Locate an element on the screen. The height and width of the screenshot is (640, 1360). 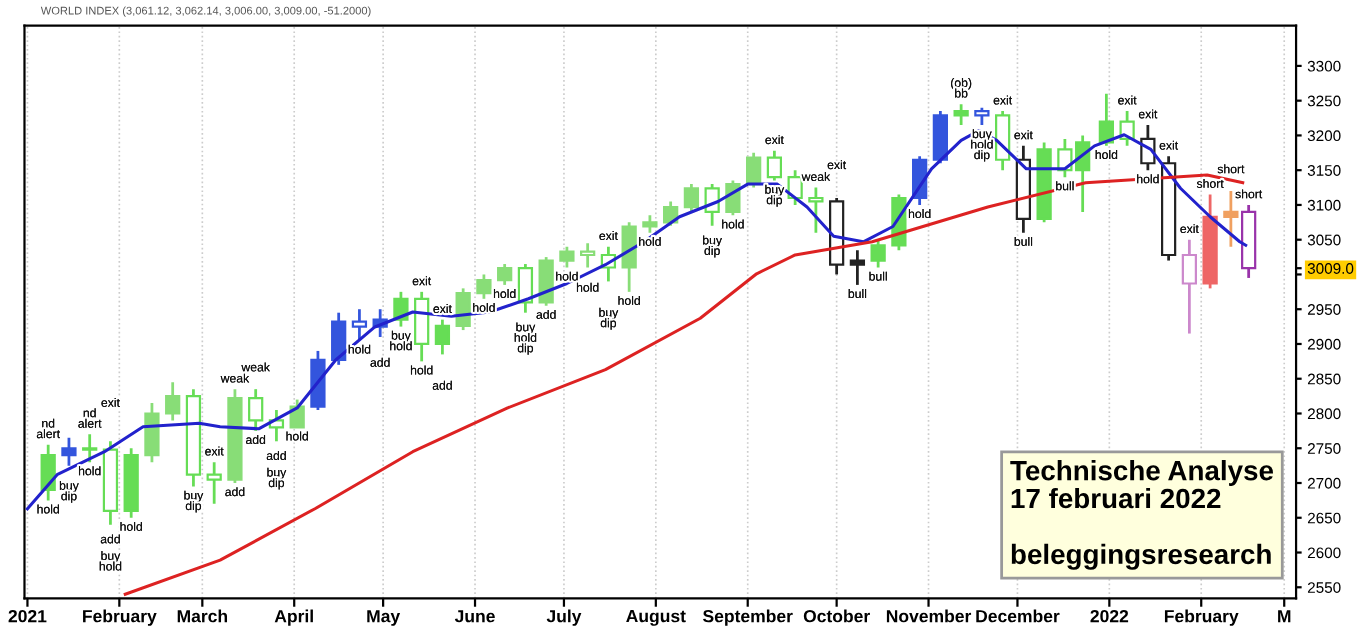
x-tick-label: M is located at coordinates (1284, 616).